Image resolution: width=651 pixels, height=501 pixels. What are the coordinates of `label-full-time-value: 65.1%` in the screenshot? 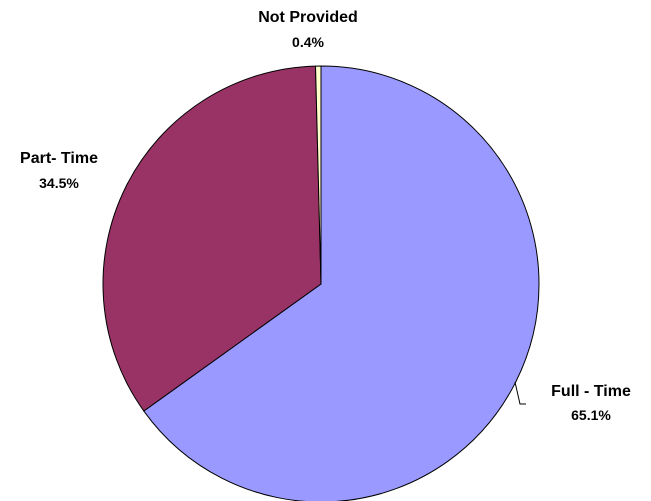 It's located at (591, 415).